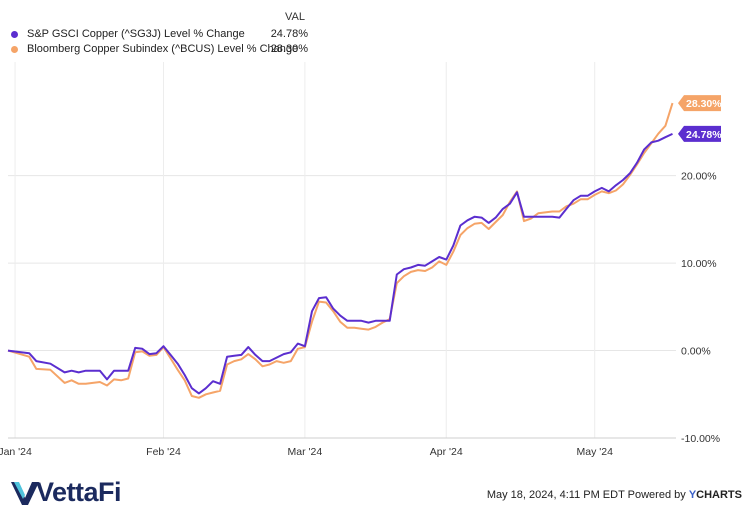 The width and height of the screenshot is (750, 510). What do you see at coordinates (594, 452) in the screenshot?
I see `x-tick-label: May '24` at bounding box center [594, 452].